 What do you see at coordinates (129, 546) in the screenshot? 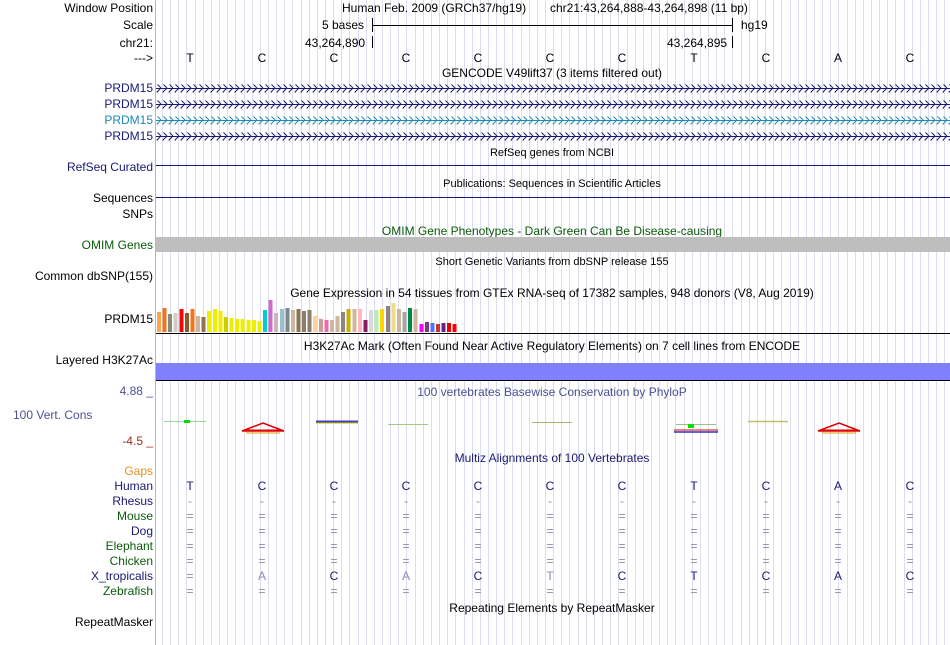
I see `species-label: Elephant` at bounding box center [129, 546].